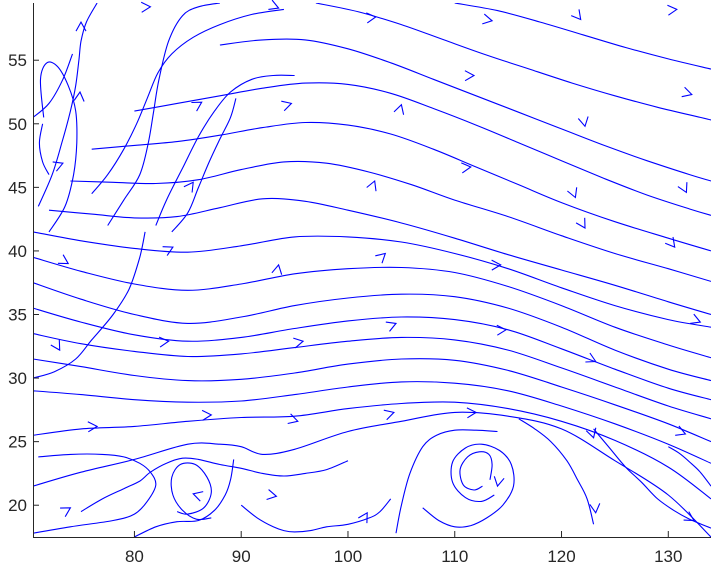 Image resolution: width=715 pixels, height=570 pixels. What do you see at coordinates (17, 251) in the screenshot?
I see `y-tick-label: 40` at bounding box center [17, 251].